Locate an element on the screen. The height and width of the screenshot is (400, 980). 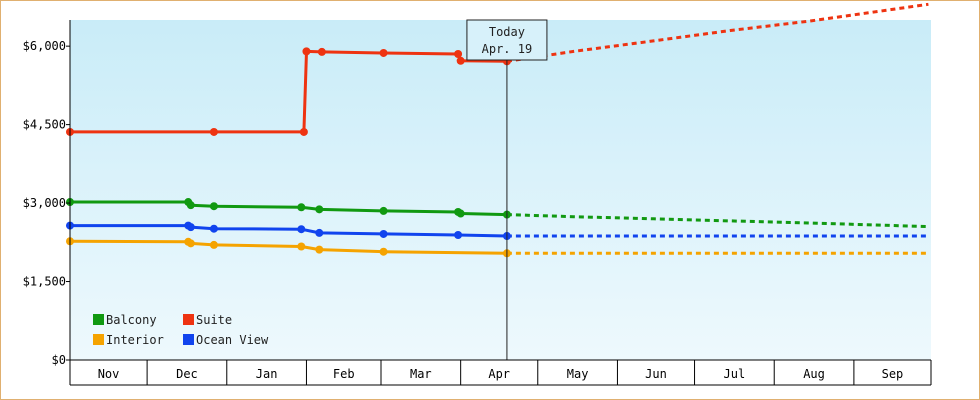
suite-legend-swatch is located at coordinates (188, 319).